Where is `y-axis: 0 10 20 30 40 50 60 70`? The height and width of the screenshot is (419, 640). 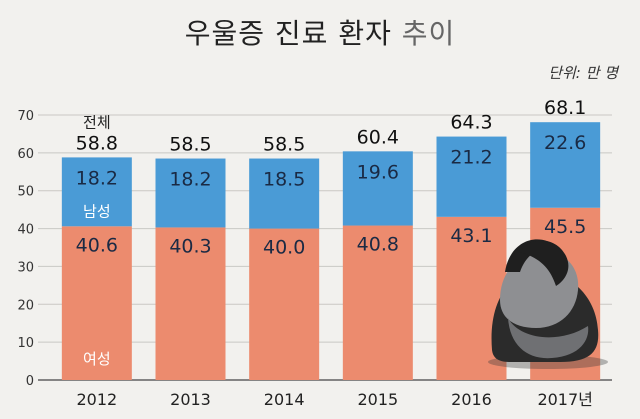
y-axis: 0 10 20 30 40 50 60 70 is located at coordinates (25, 249).